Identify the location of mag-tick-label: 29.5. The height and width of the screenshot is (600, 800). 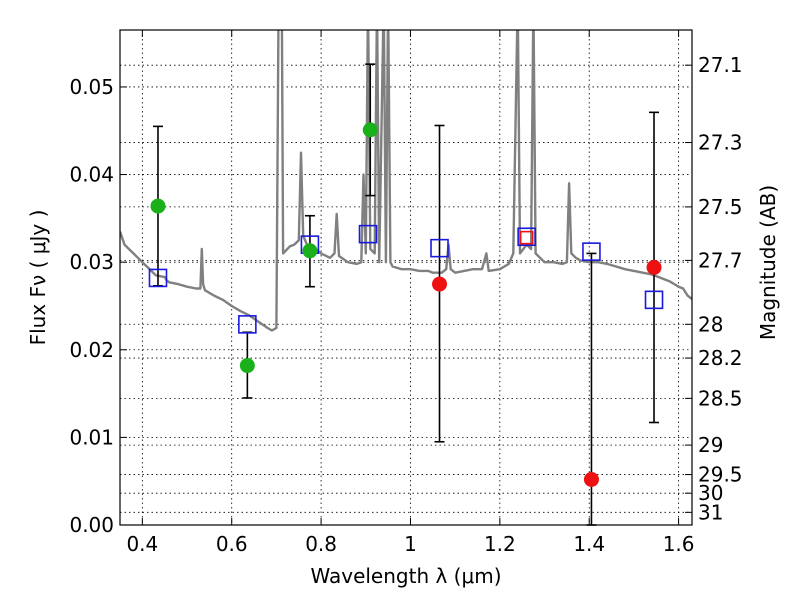
(720, 475).